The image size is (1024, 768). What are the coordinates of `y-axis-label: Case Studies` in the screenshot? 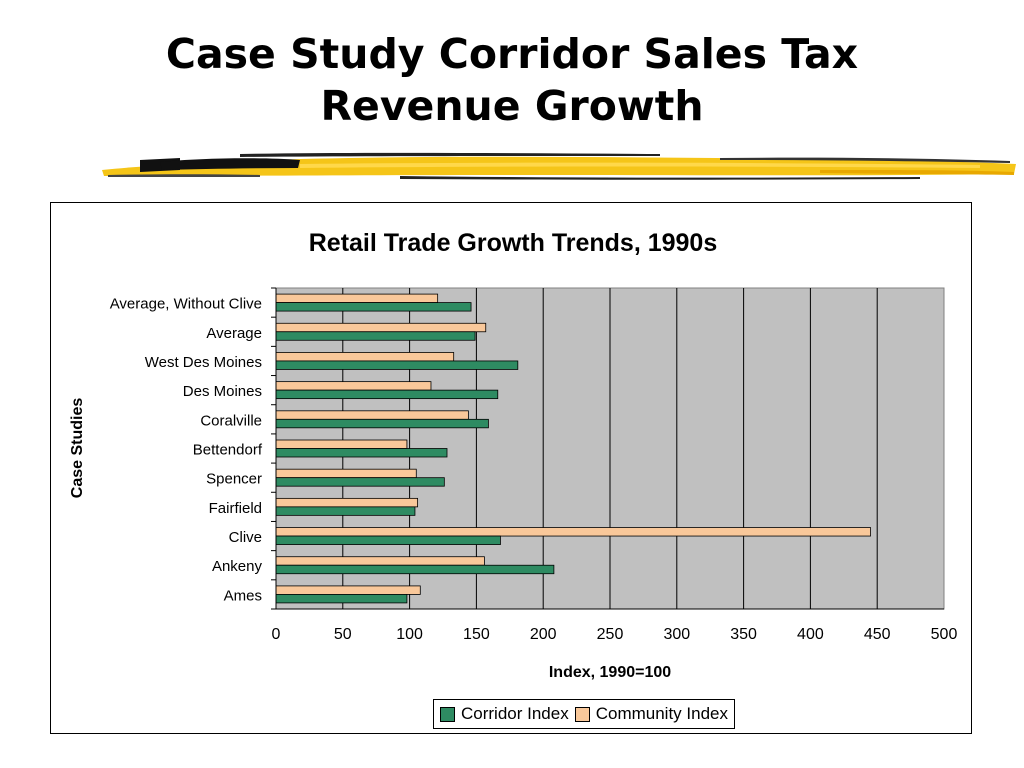 It's located at (77, 448).